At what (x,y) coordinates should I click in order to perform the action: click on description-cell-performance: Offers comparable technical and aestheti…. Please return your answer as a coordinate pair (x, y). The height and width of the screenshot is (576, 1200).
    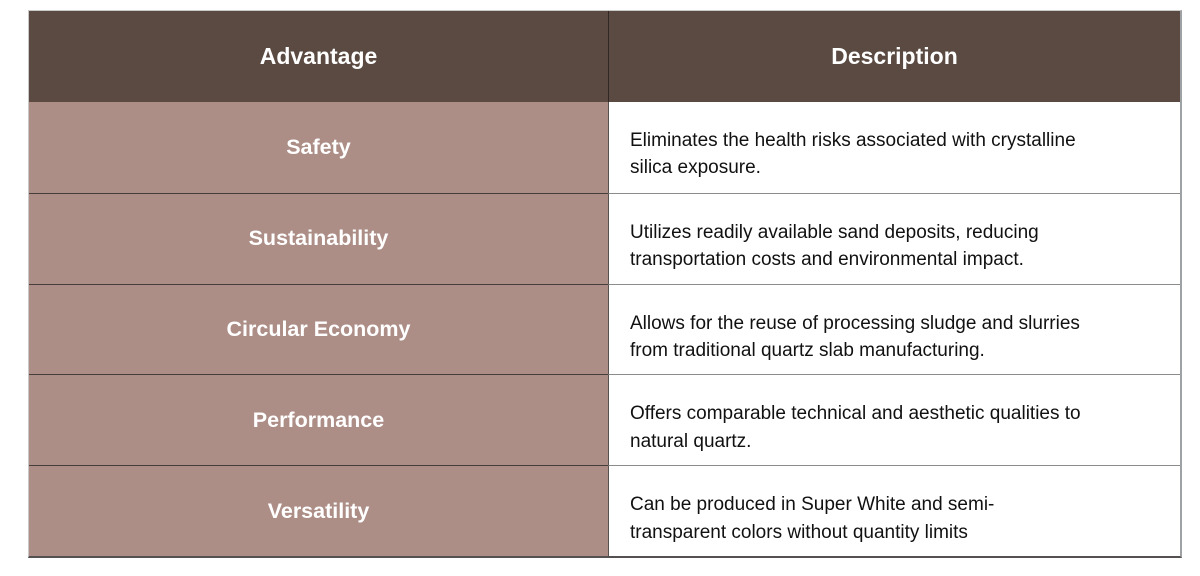
    Looking at the image, I should click on (894, 420).